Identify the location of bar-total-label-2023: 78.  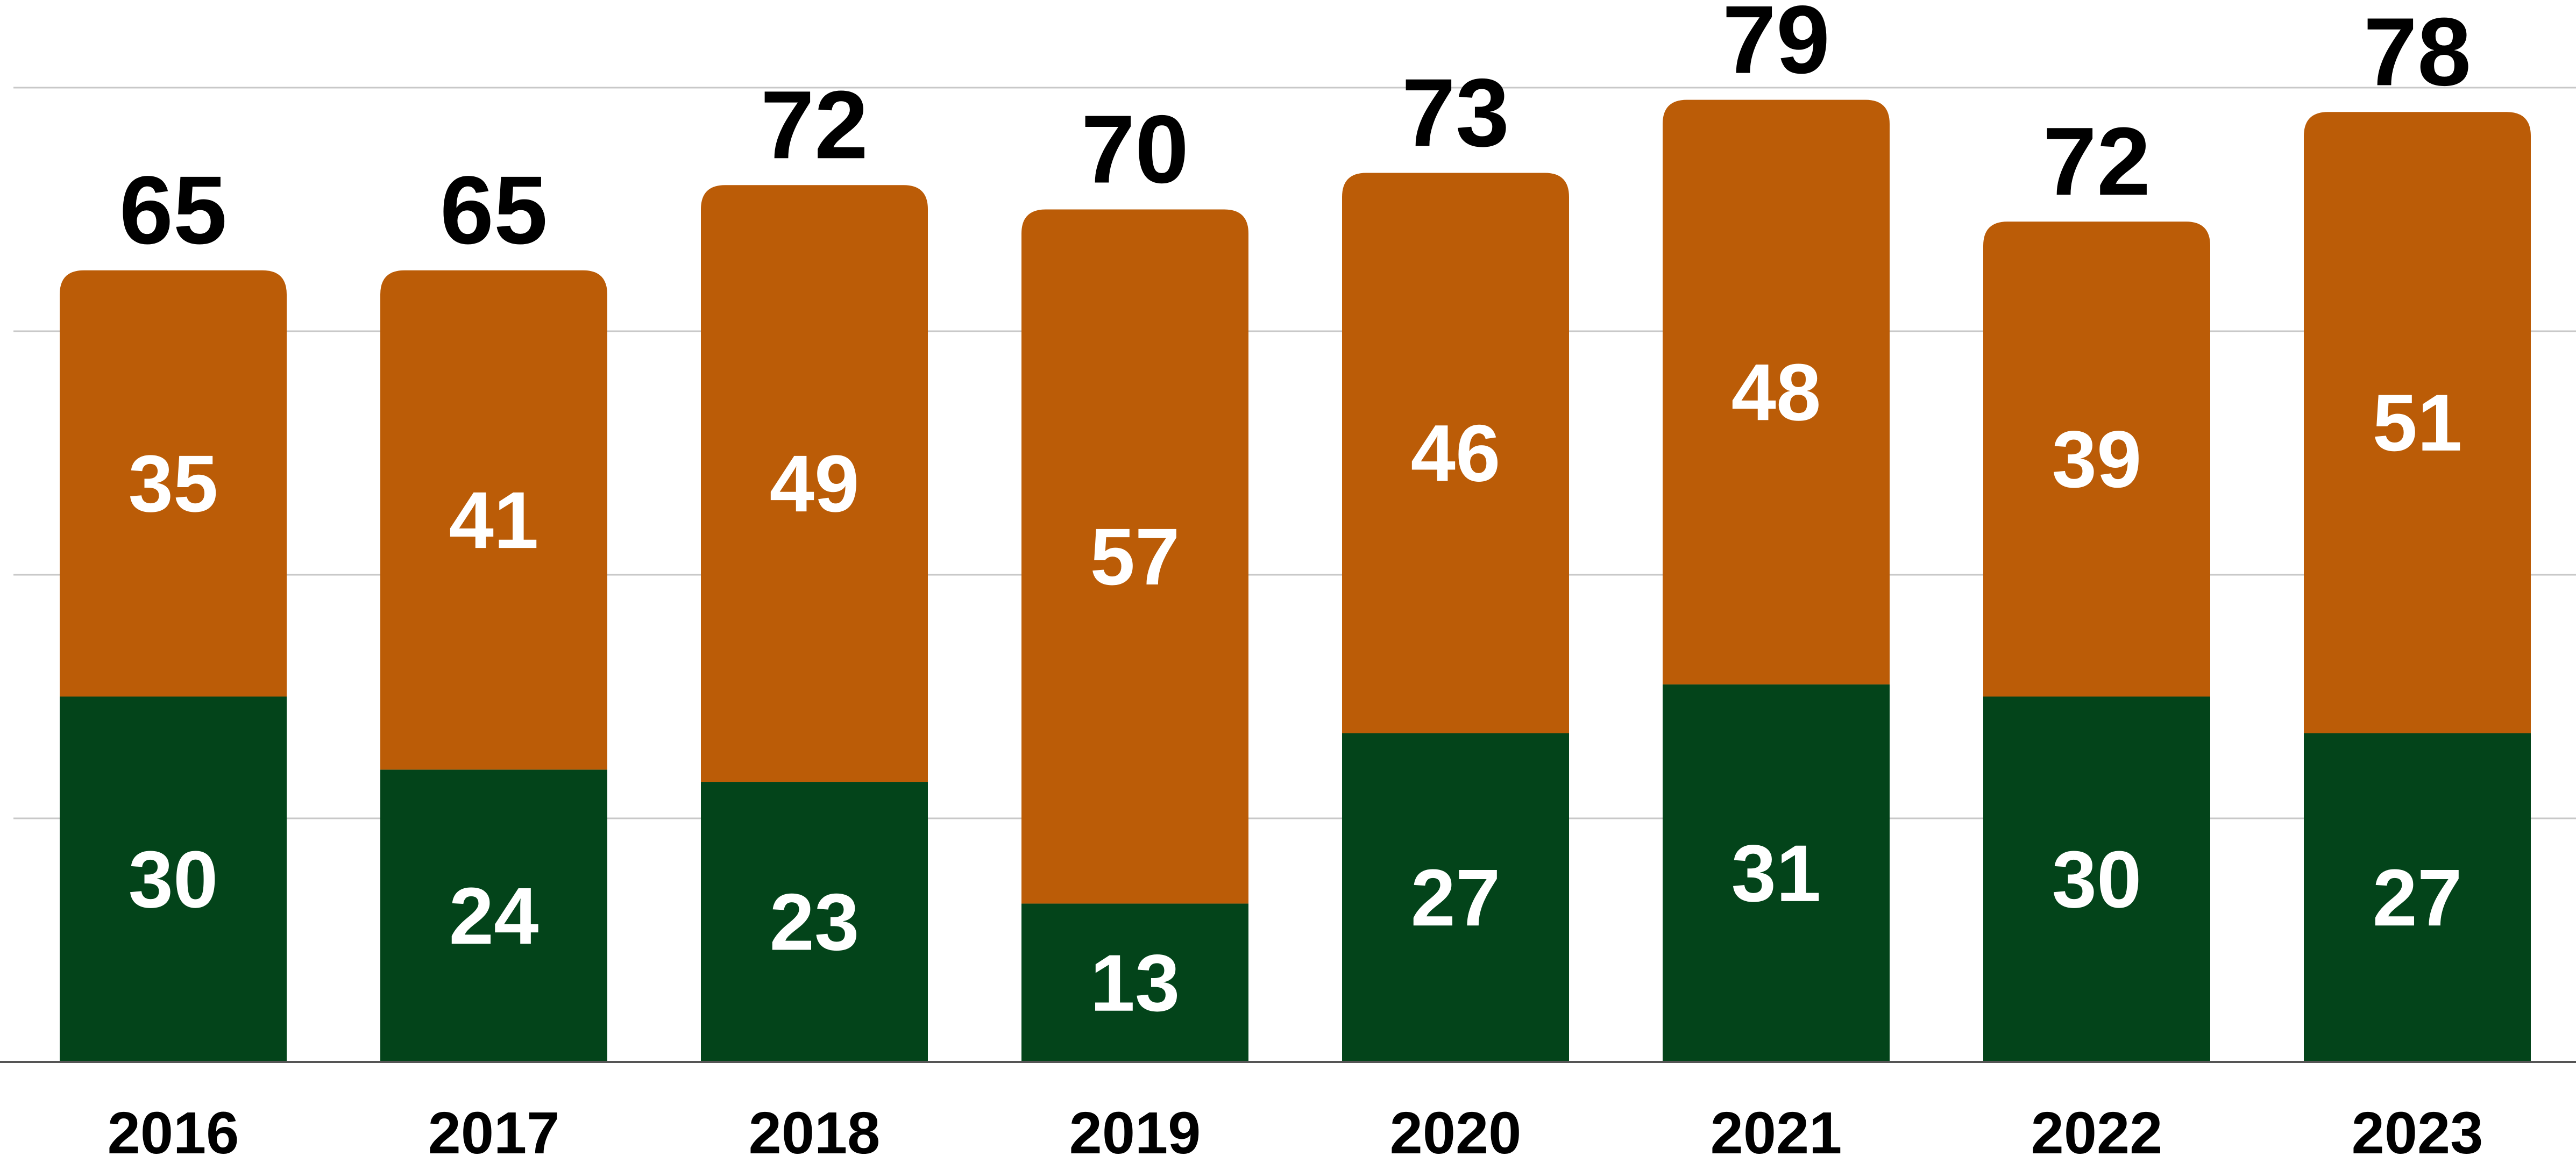
(2417, 53).